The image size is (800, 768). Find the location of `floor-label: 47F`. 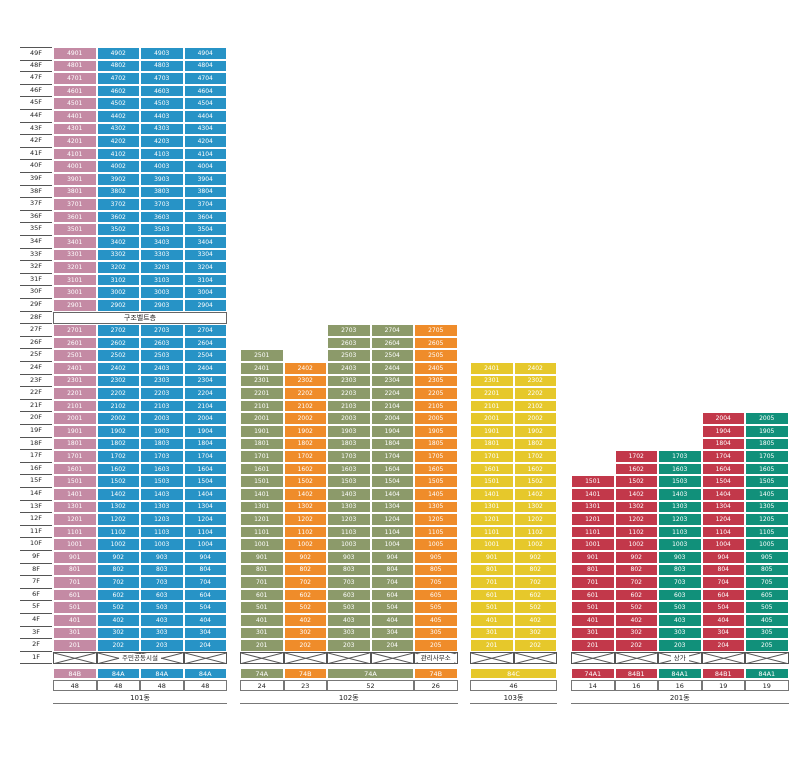

floor-label: 47F is located at coordinates (36, 78).